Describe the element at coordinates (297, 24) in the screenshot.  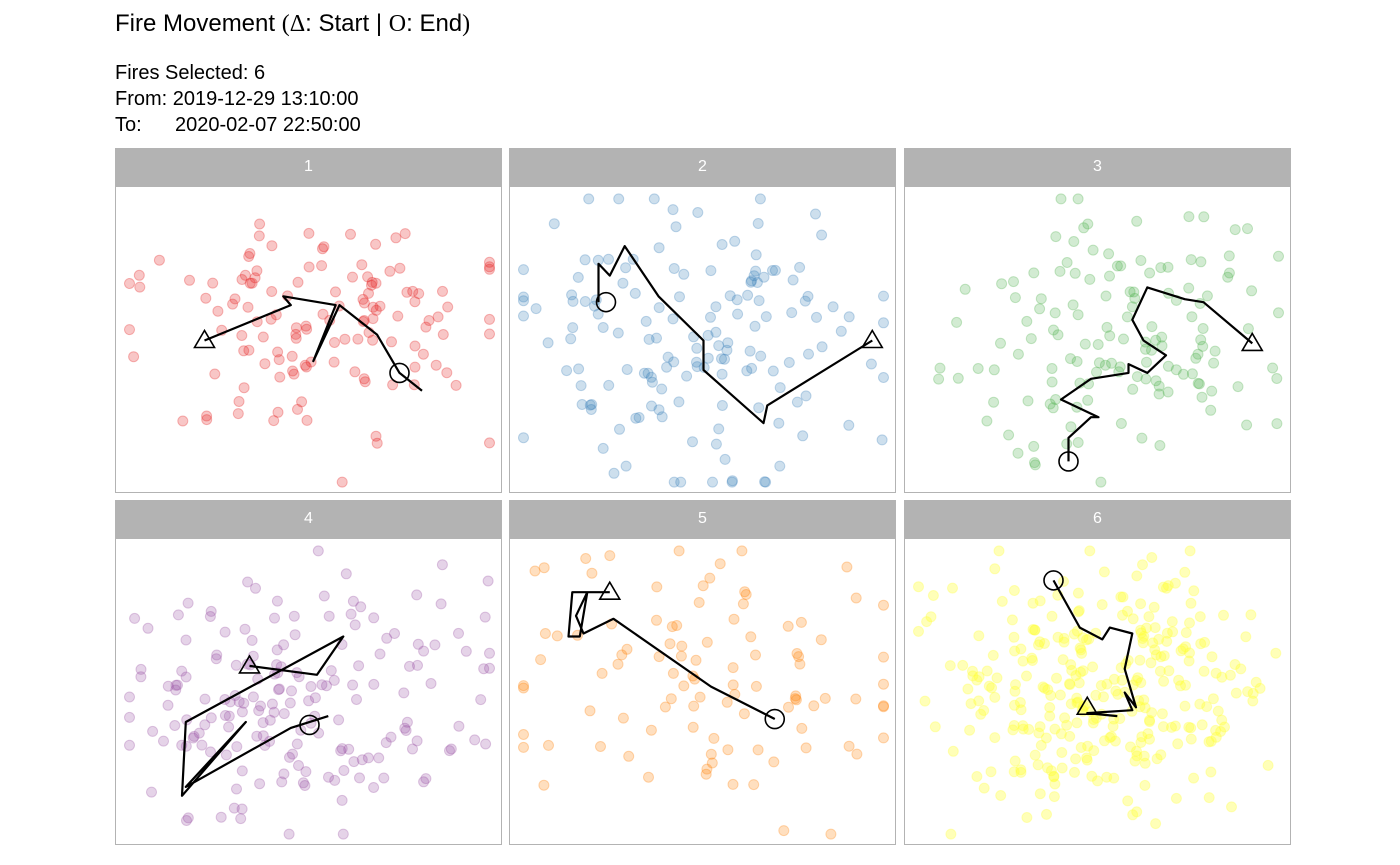
I see `start-triangle-symbol: Δ` at that location.